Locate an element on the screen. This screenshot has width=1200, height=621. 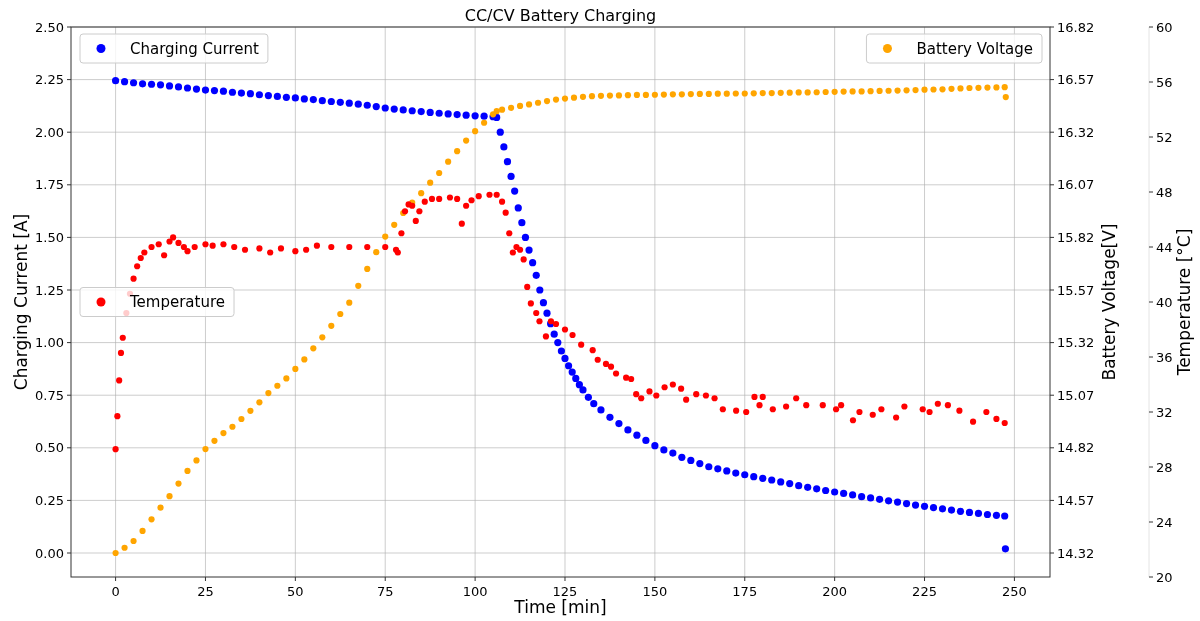
y2-tick-label: 15.32 is located at coordinates (1076, 343).